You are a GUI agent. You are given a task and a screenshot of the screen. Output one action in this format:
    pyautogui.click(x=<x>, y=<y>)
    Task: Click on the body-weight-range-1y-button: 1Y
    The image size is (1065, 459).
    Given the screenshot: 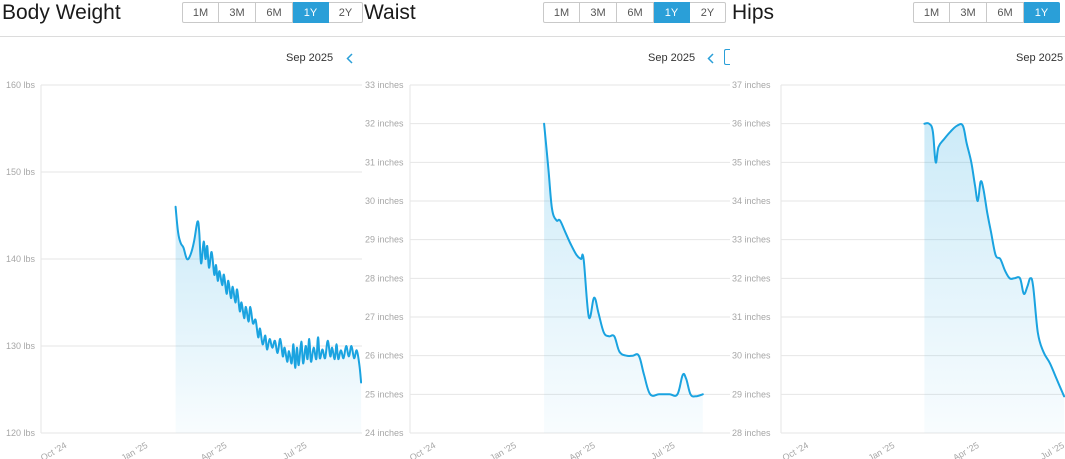 What is the action you would take?
    pyautogui.click(x=311, y=12)
    